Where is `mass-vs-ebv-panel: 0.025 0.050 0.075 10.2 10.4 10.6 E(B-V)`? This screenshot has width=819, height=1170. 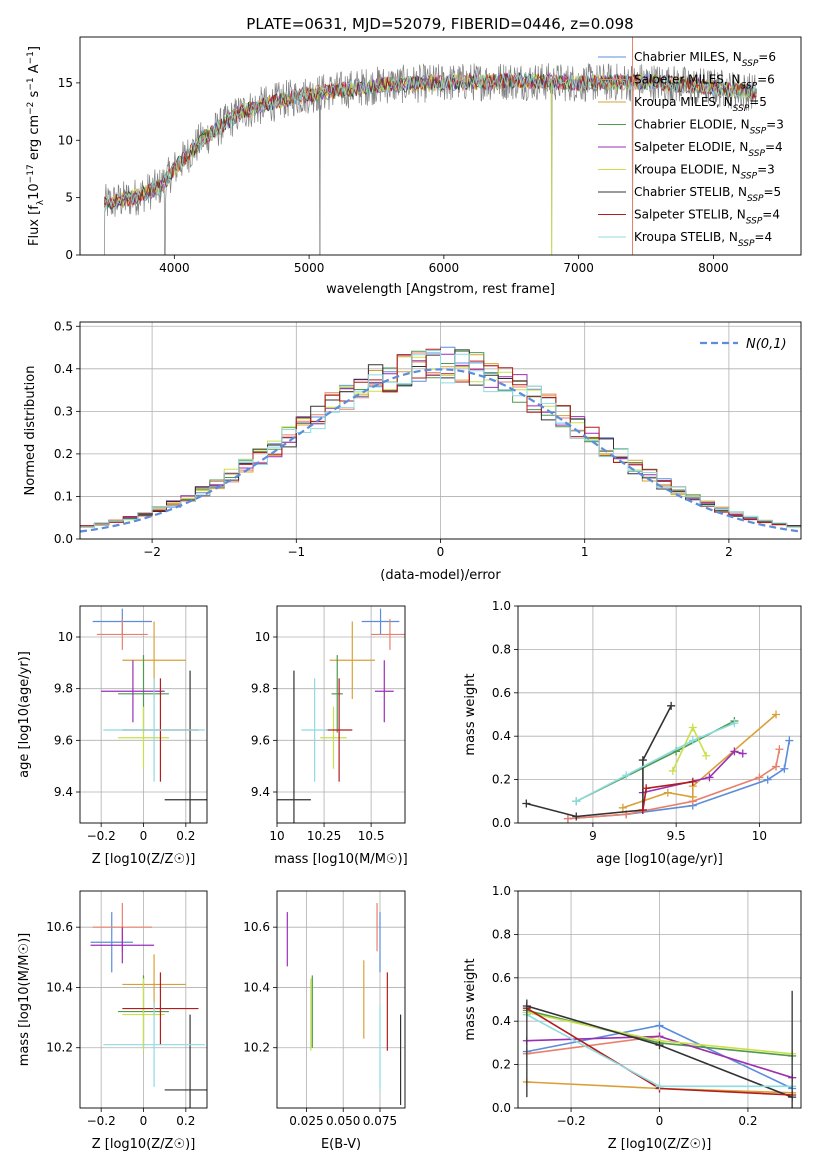 mass-vs-ebv-panel: 0.025 0.050 0.075 10.2 10.4 10.6 E(B-V) is located at coordinates (324, 1021).